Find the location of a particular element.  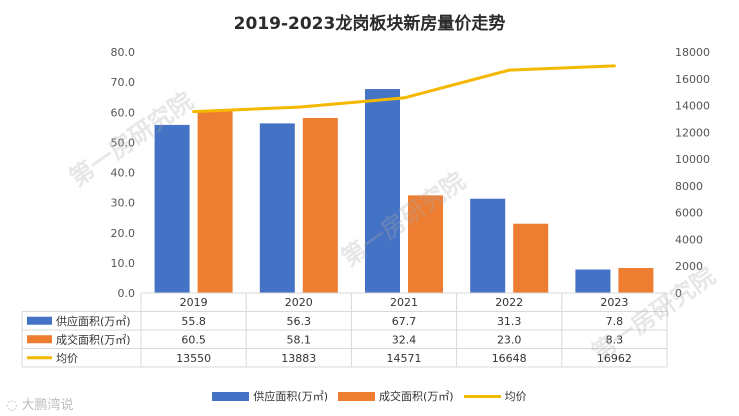

y-left-tick-label: 30.0 is located at coordinates (123, 203).